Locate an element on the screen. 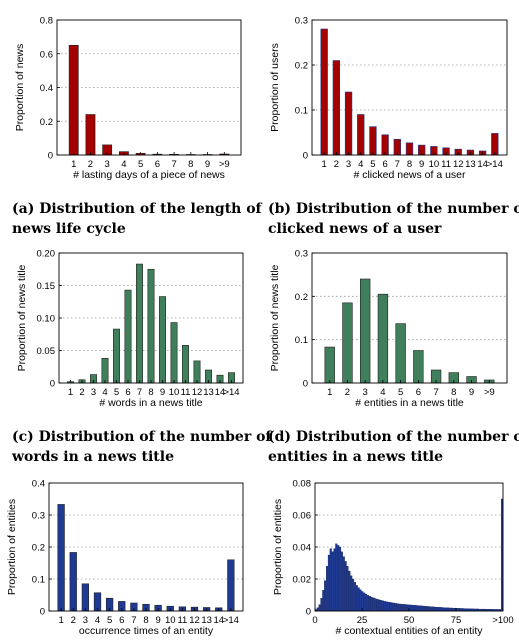  x-tick-label: 3 is located at coordinates (348, 164).